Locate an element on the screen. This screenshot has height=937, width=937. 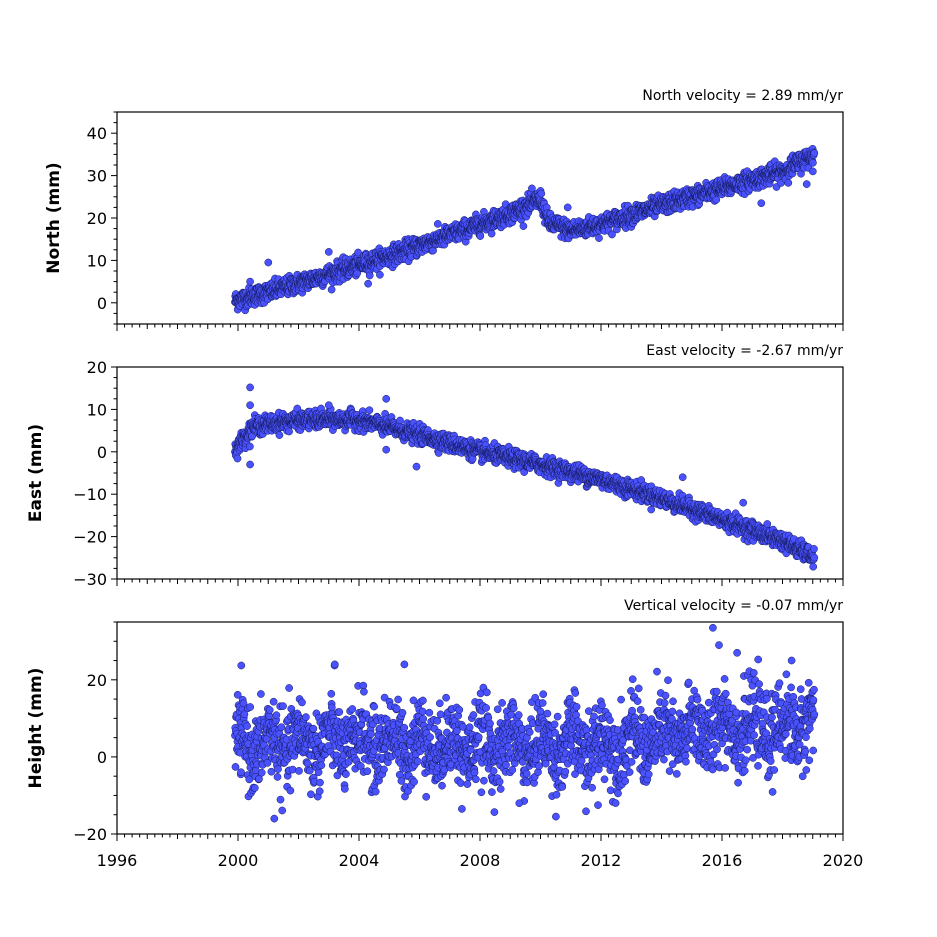
y-tick-label: −10 is located at coordinates (90, 494).